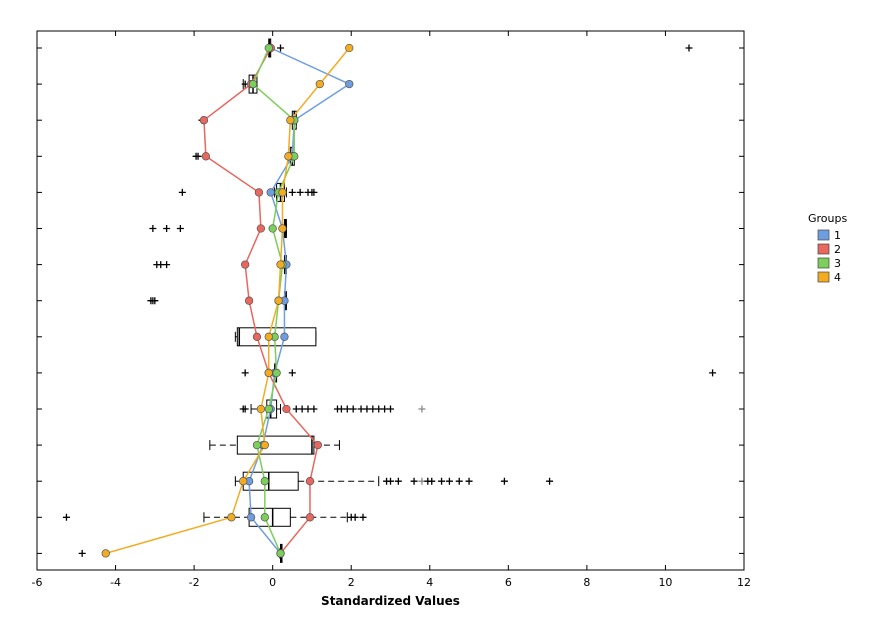 This screenshot has height=632, width=877. I want to click on legend-label: 3, so click(837, 263).